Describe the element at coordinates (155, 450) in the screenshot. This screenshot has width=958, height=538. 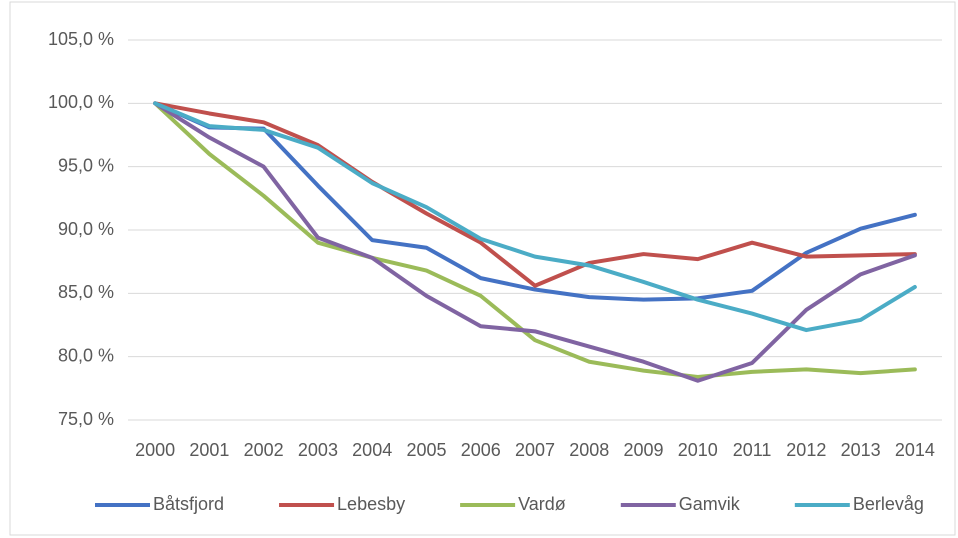
I see `x-tick-label: 2000` at that location.